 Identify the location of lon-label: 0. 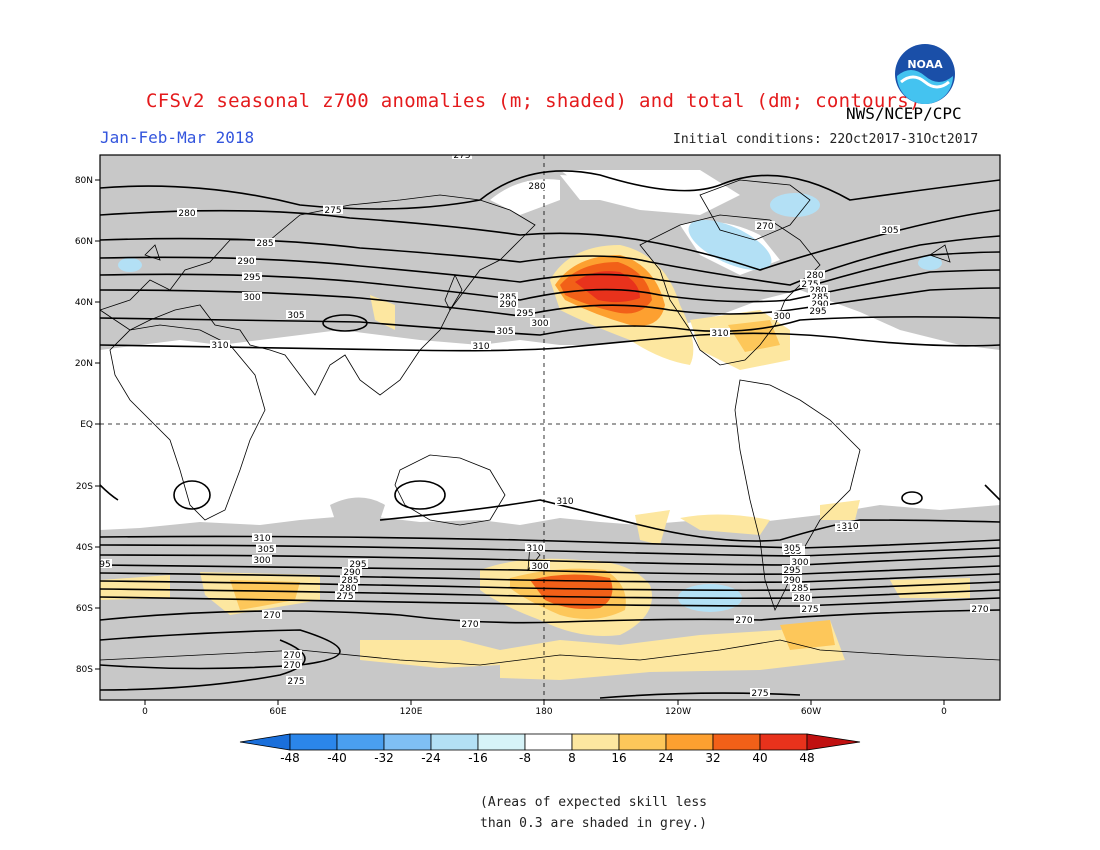
(944, 712).